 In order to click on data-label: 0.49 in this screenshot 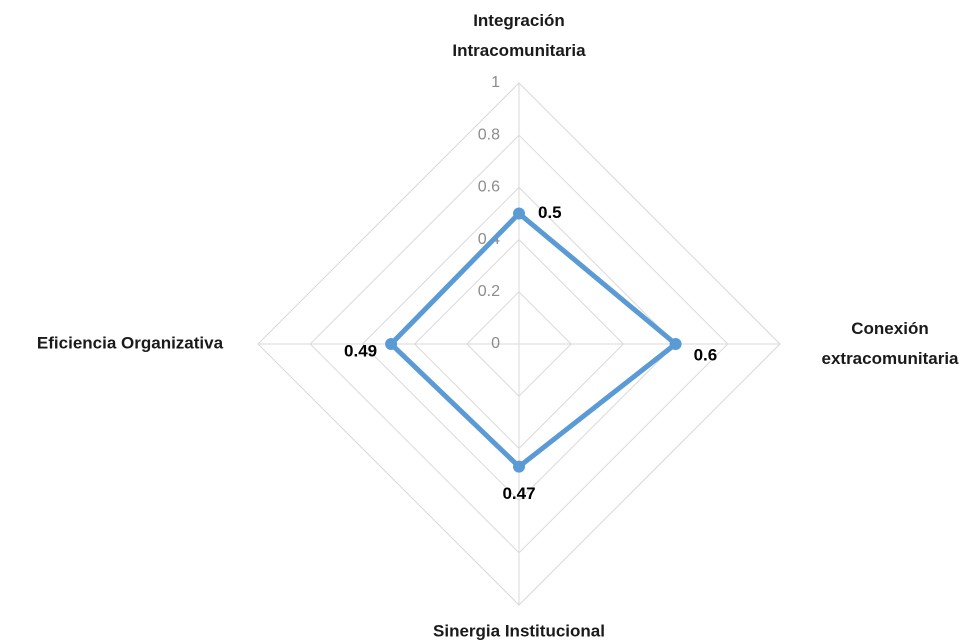, I will do `click(360, 350)`.